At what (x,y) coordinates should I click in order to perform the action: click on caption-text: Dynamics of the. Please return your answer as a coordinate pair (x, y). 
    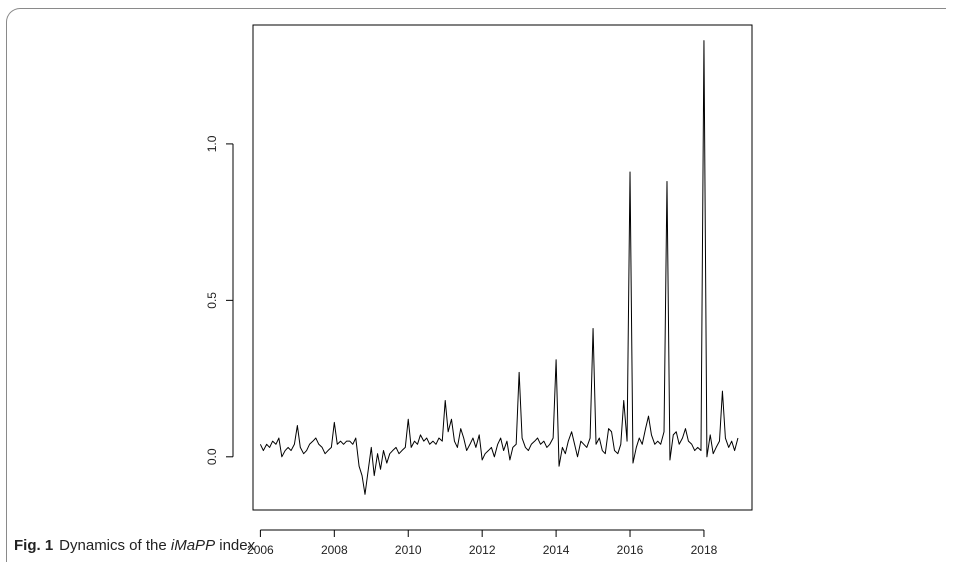
    Looking at the image, I should click on (115, 545).